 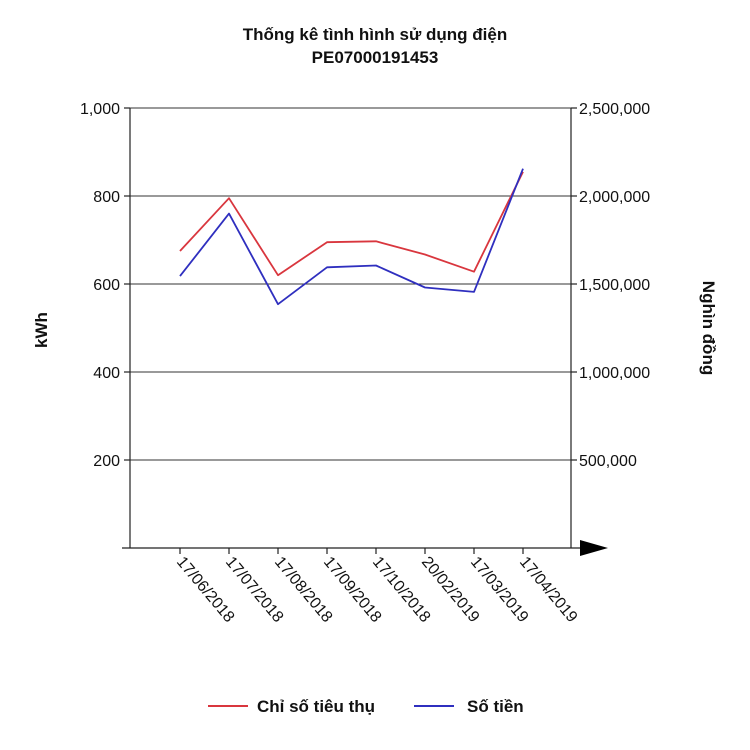 What do you see at coordinates (708, 328) in the screenshot?
I see `y-axis-right-label: Nghìn đồng` at bounding box center [708, 328].